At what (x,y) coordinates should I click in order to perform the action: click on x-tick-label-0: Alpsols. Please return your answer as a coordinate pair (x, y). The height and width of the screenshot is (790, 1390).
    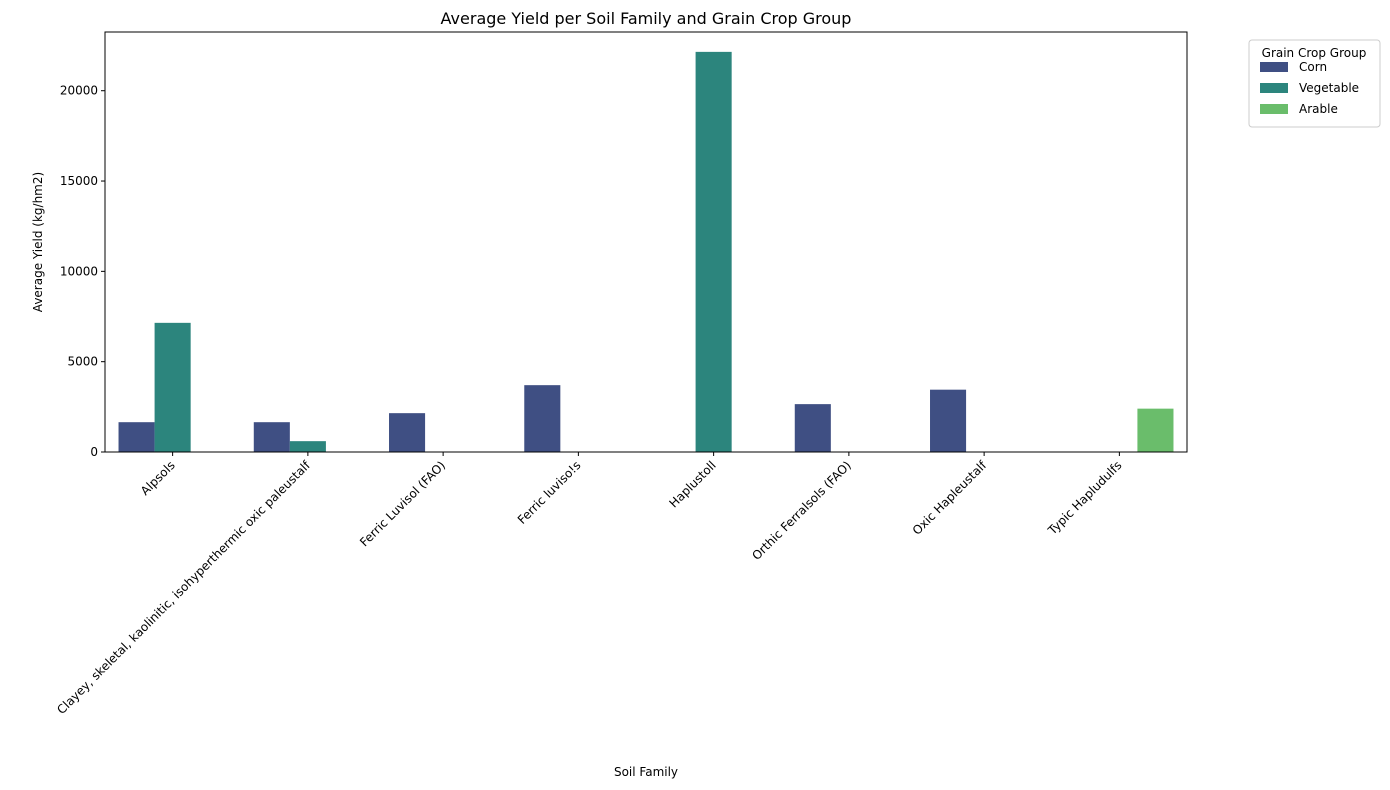
    Looking at the image, I should click on (158, 478).